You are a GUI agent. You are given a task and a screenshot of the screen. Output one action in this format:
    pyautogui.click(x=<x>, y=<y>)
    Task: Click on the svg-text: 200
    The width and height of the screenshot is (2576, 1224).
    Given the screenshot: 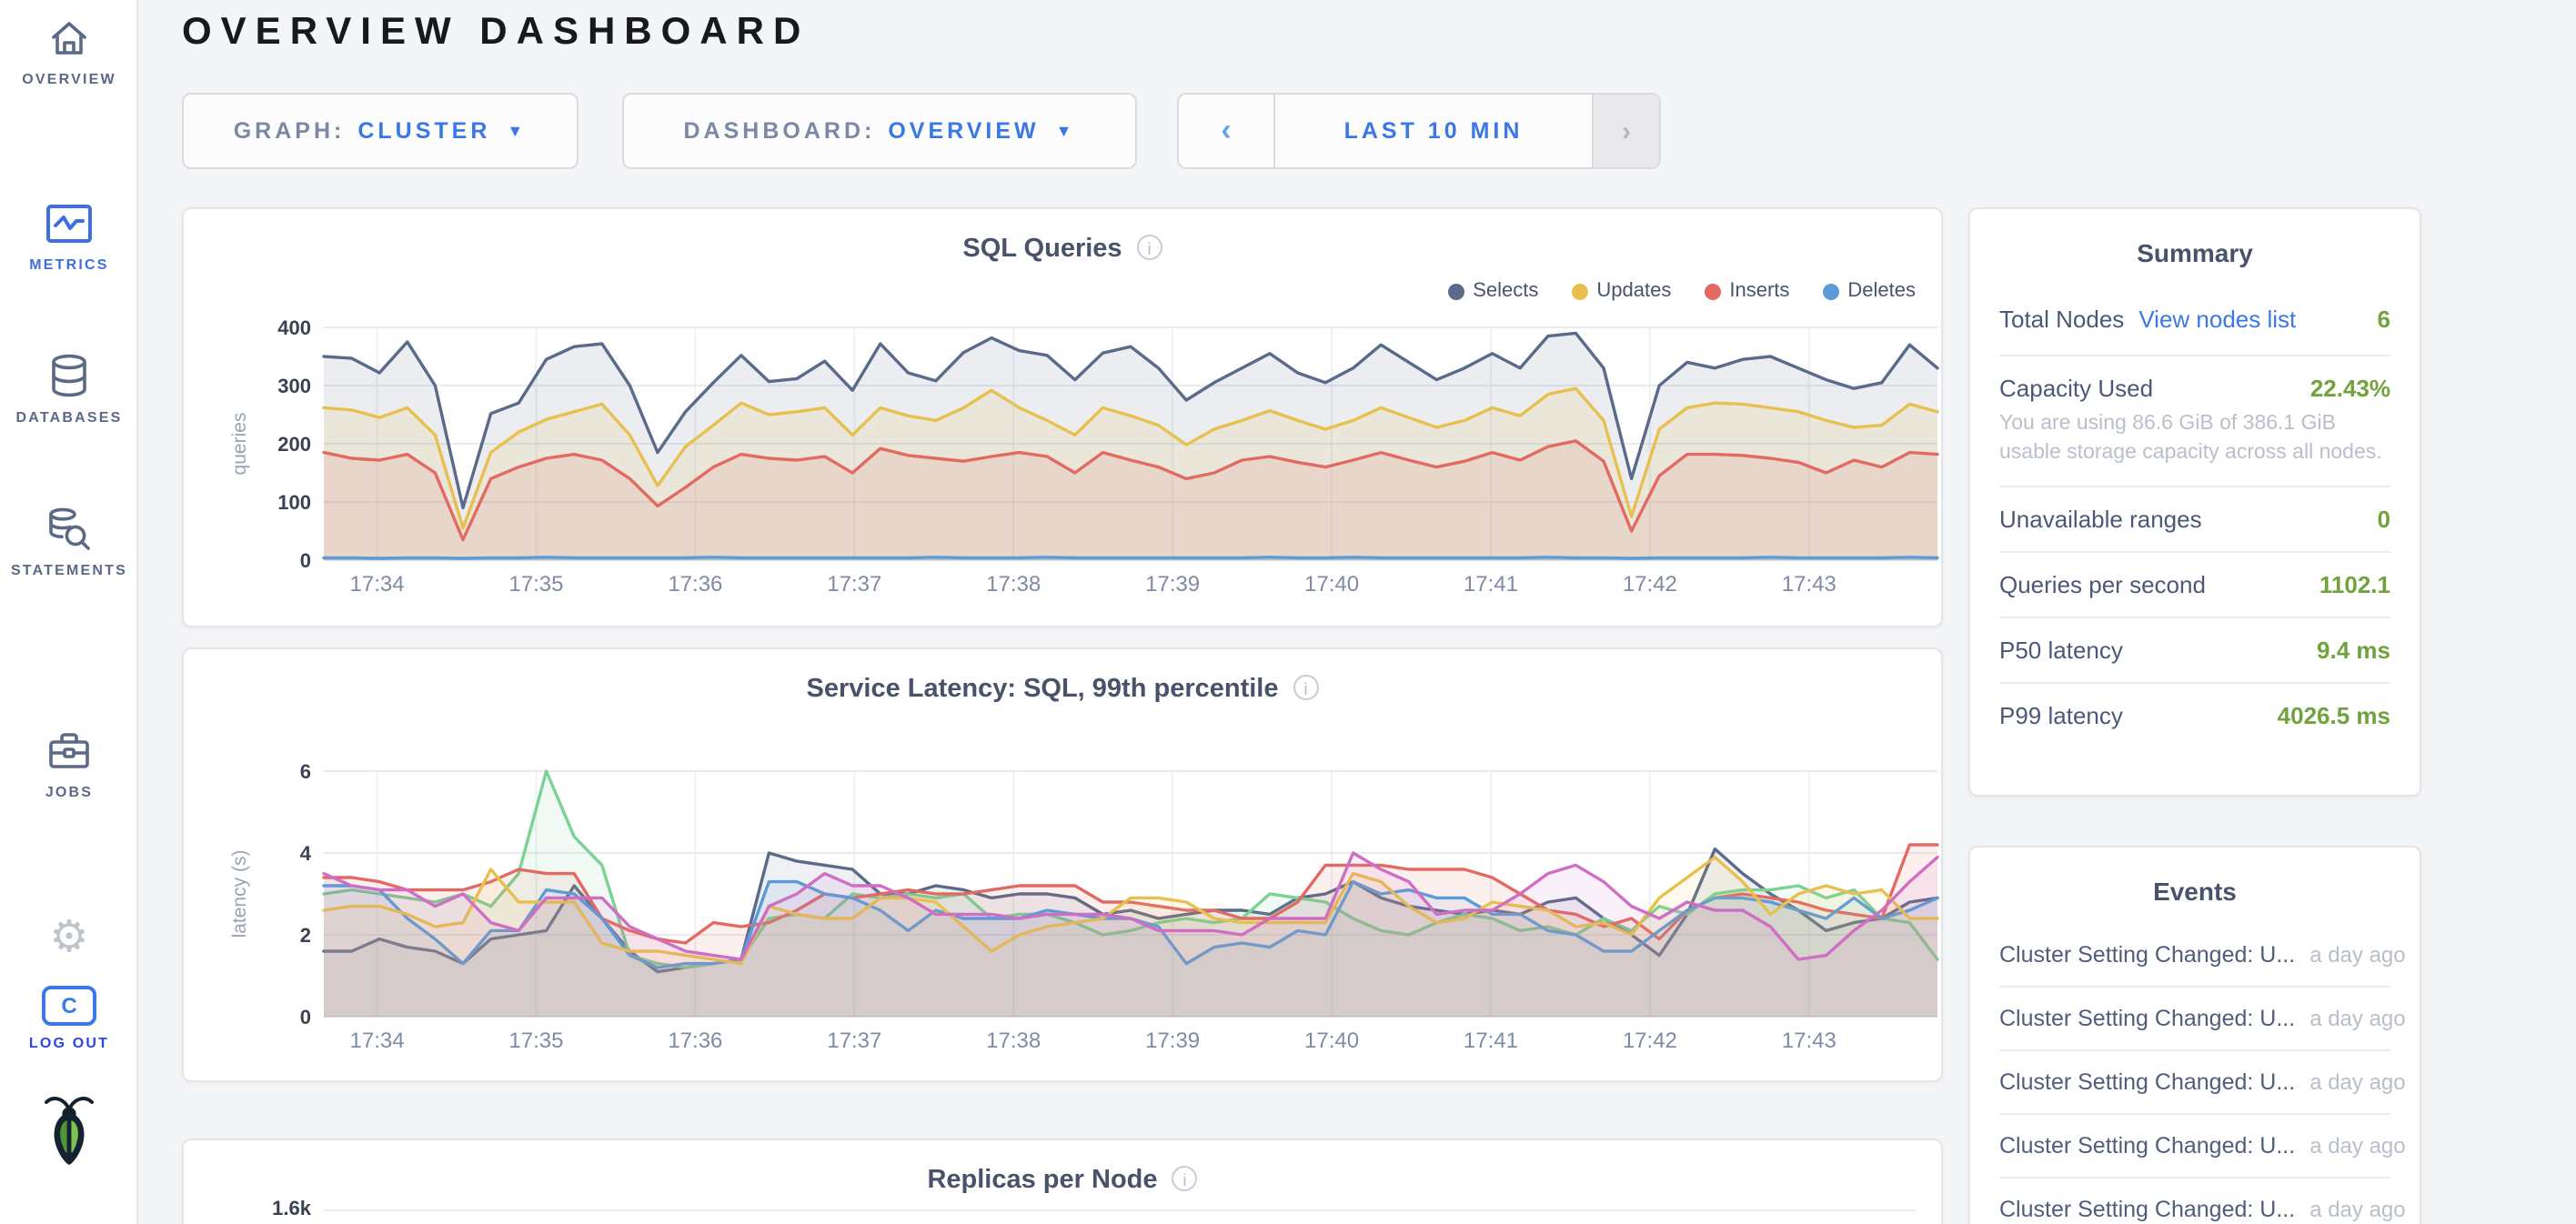 What is the action you would take?
    pyautogui.click(x=294, y=444)
    